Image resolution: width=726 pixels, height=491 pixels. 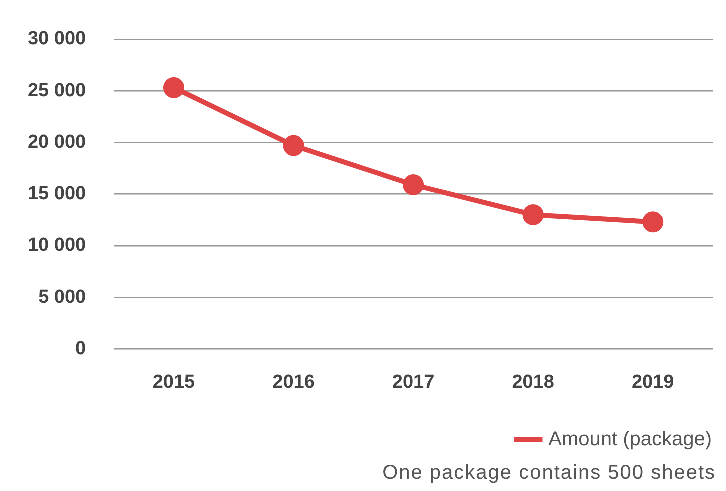 What do you see at coordinates (62, 297) in the screenshot?
I see `y-tick-label: 5 000` at bounding box center [62, 297].